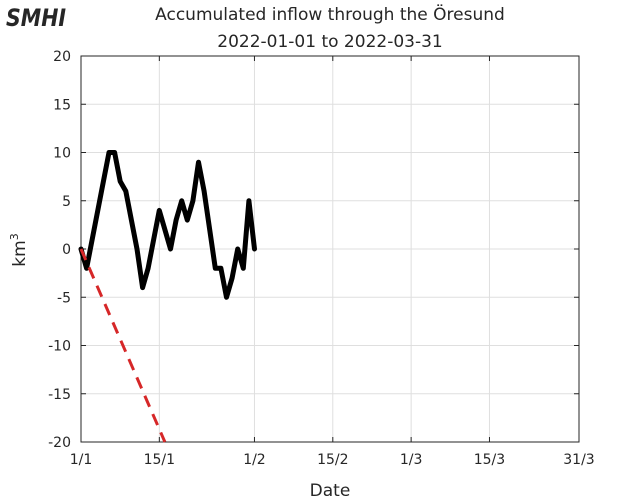 The image size is (639, 503). What do you see at coordinates (20, 253) in the screenshot?
I see `y-axis-label-unit: km` at bounding box center [20, 253].